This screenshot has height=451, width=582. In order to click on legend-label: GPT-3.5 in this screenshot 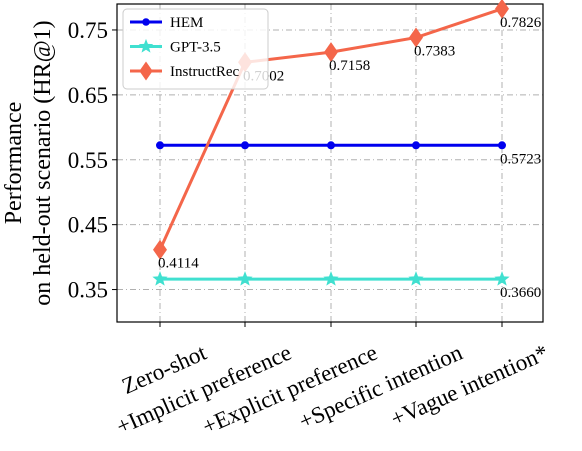, I will do `click(195, 48)`.